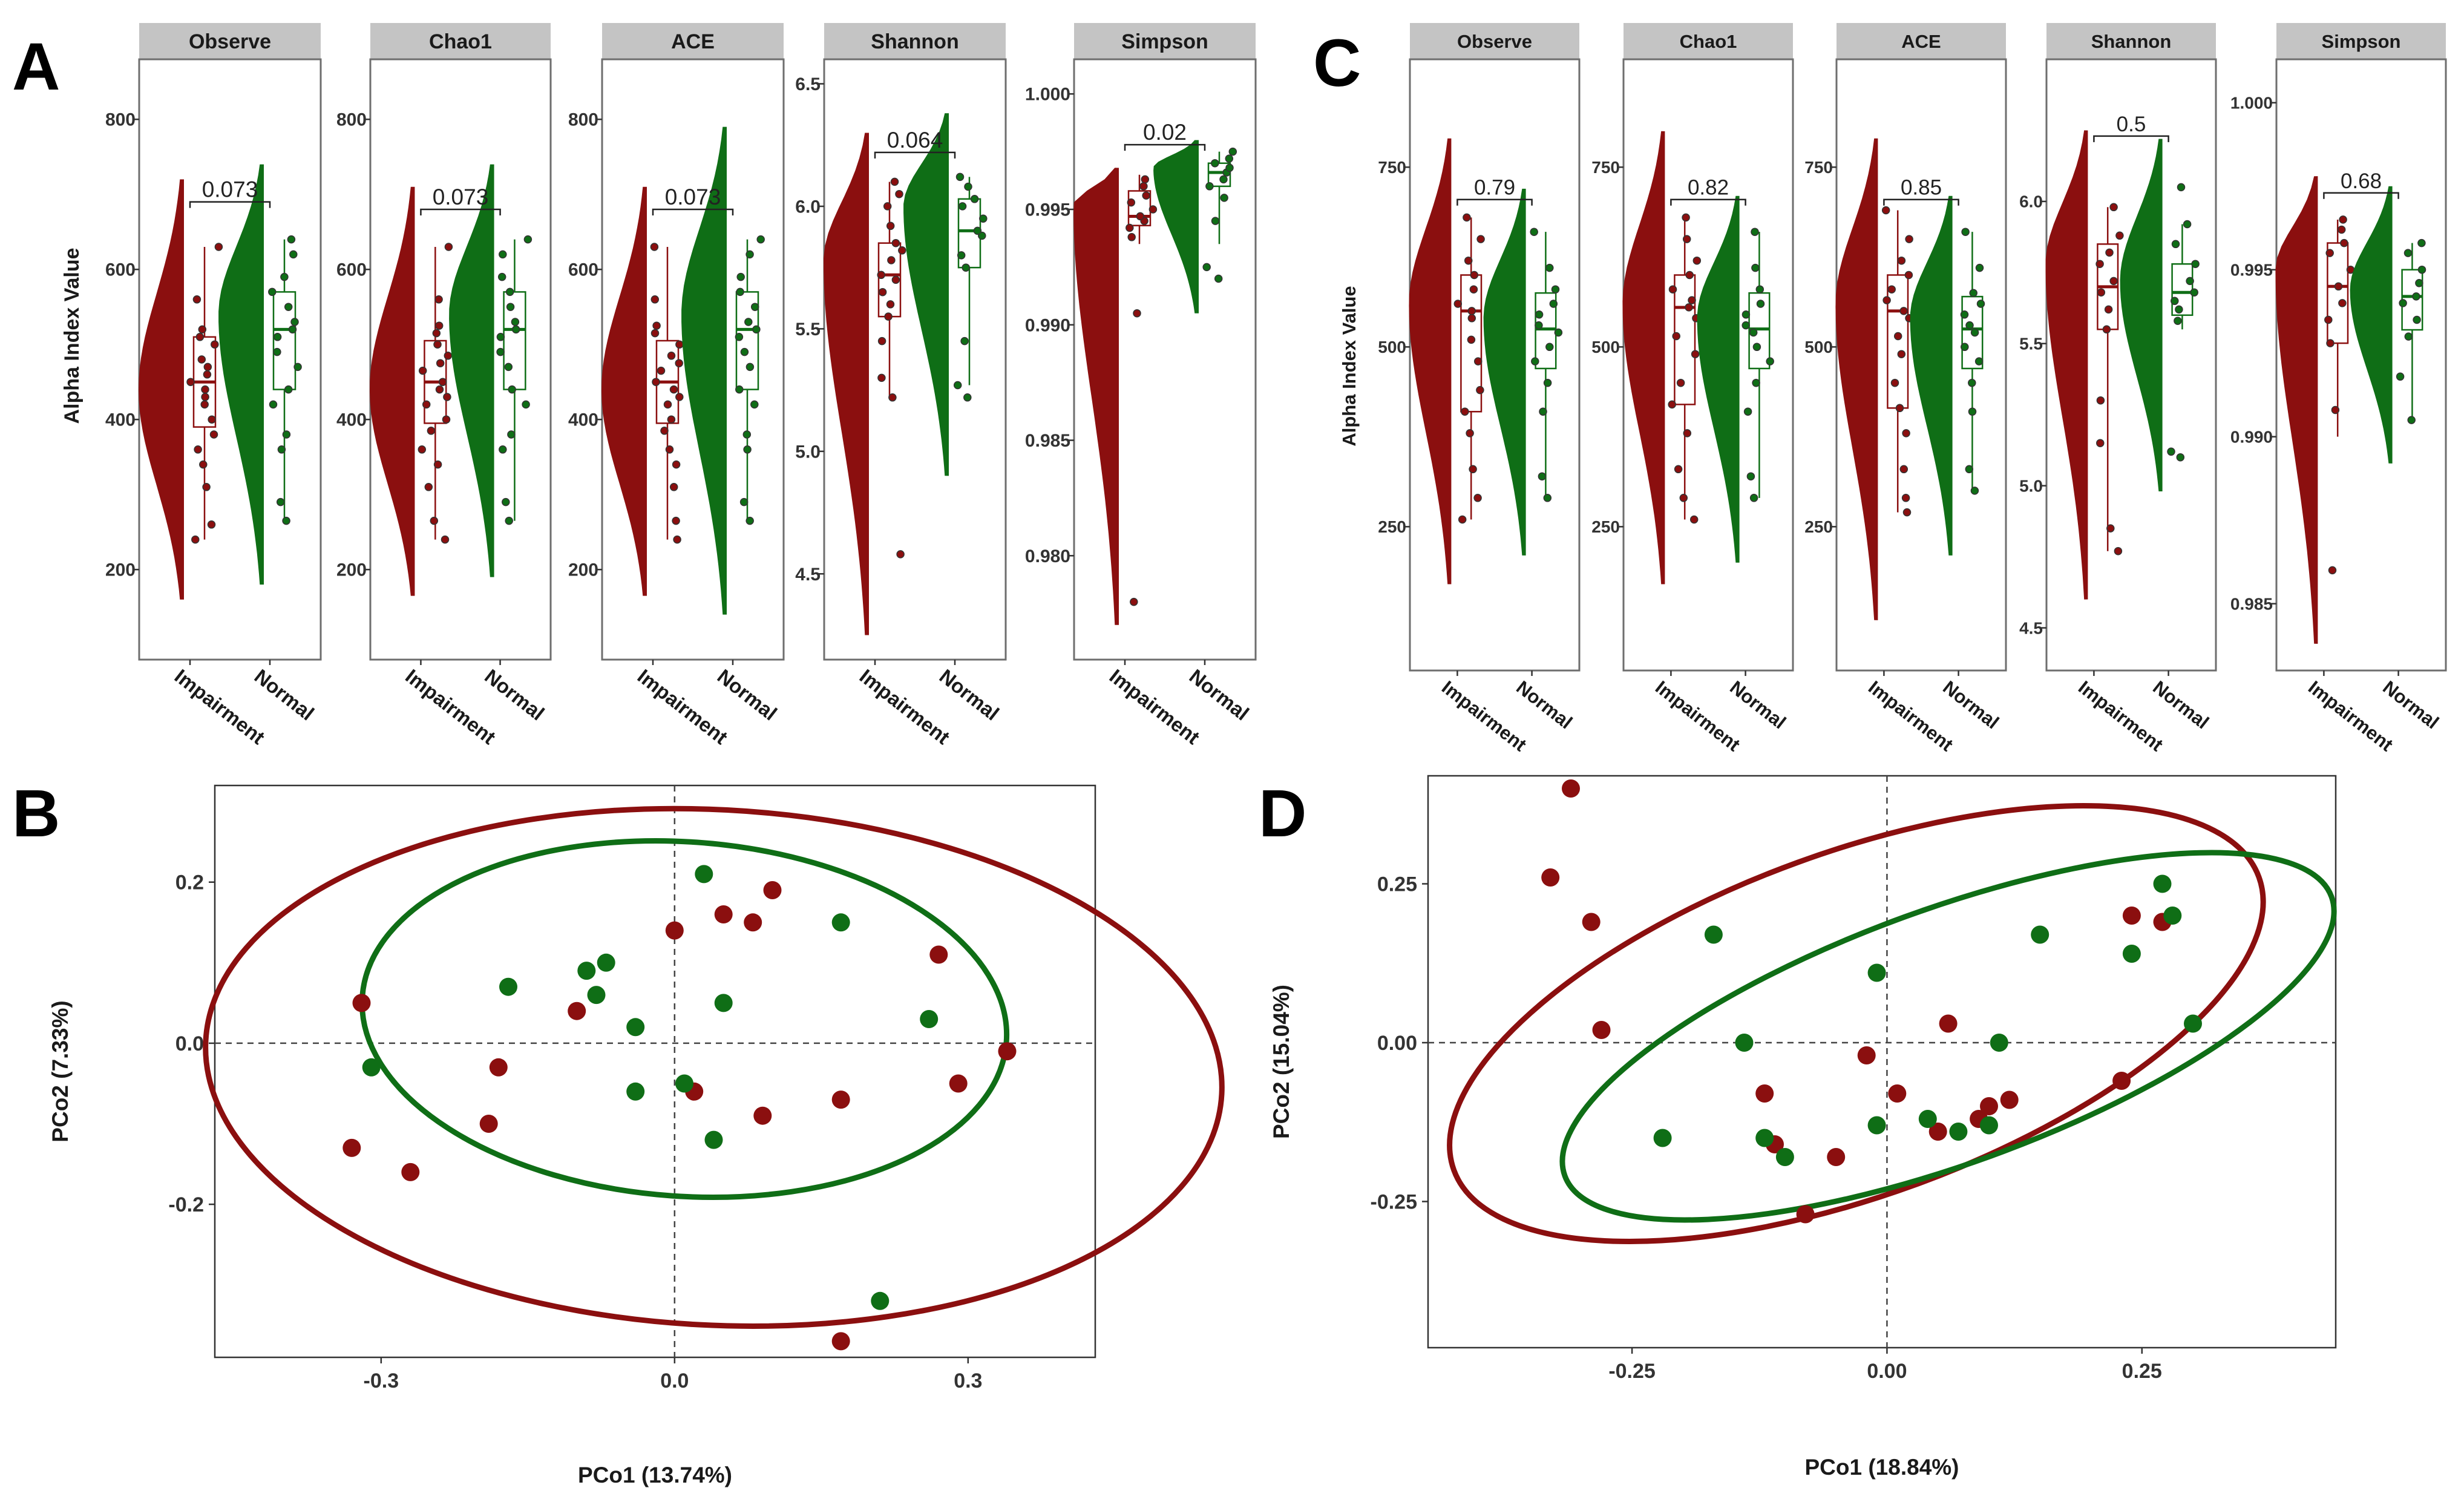 Image resolution: width=2464 pixels, height=1505 pixels. I want to click on panel-a-facet-title: Observe, so click(230, 41).